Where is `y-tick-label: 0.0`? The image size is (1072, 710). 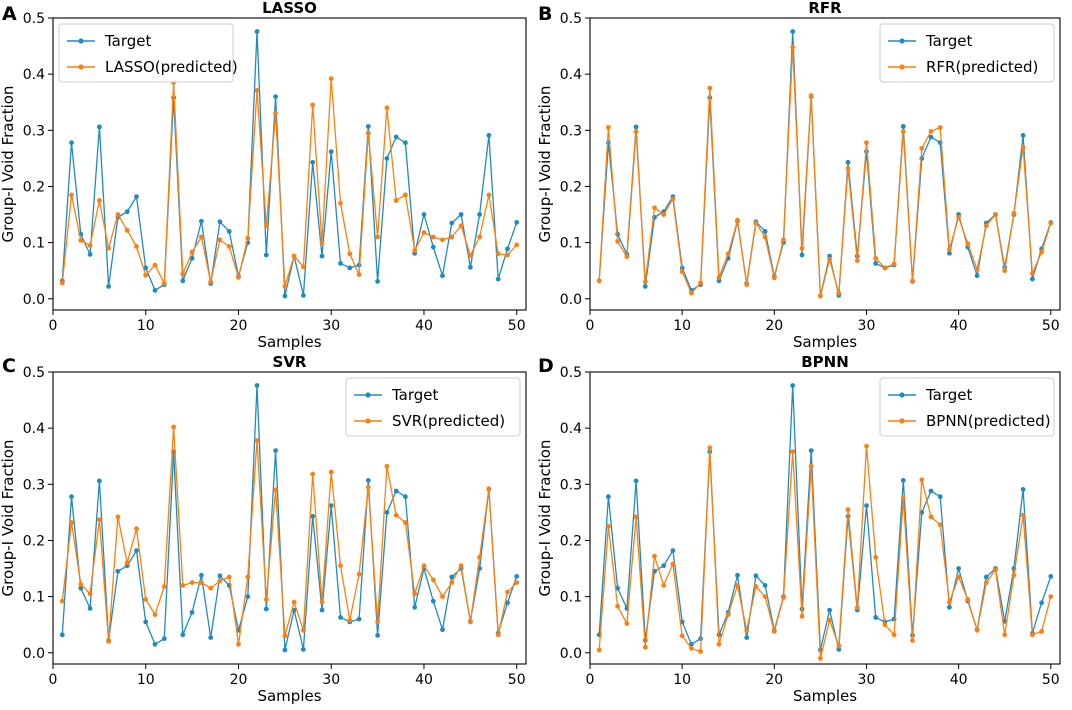 y-tick-label: 0.0 is located at coordinates (571, 300).